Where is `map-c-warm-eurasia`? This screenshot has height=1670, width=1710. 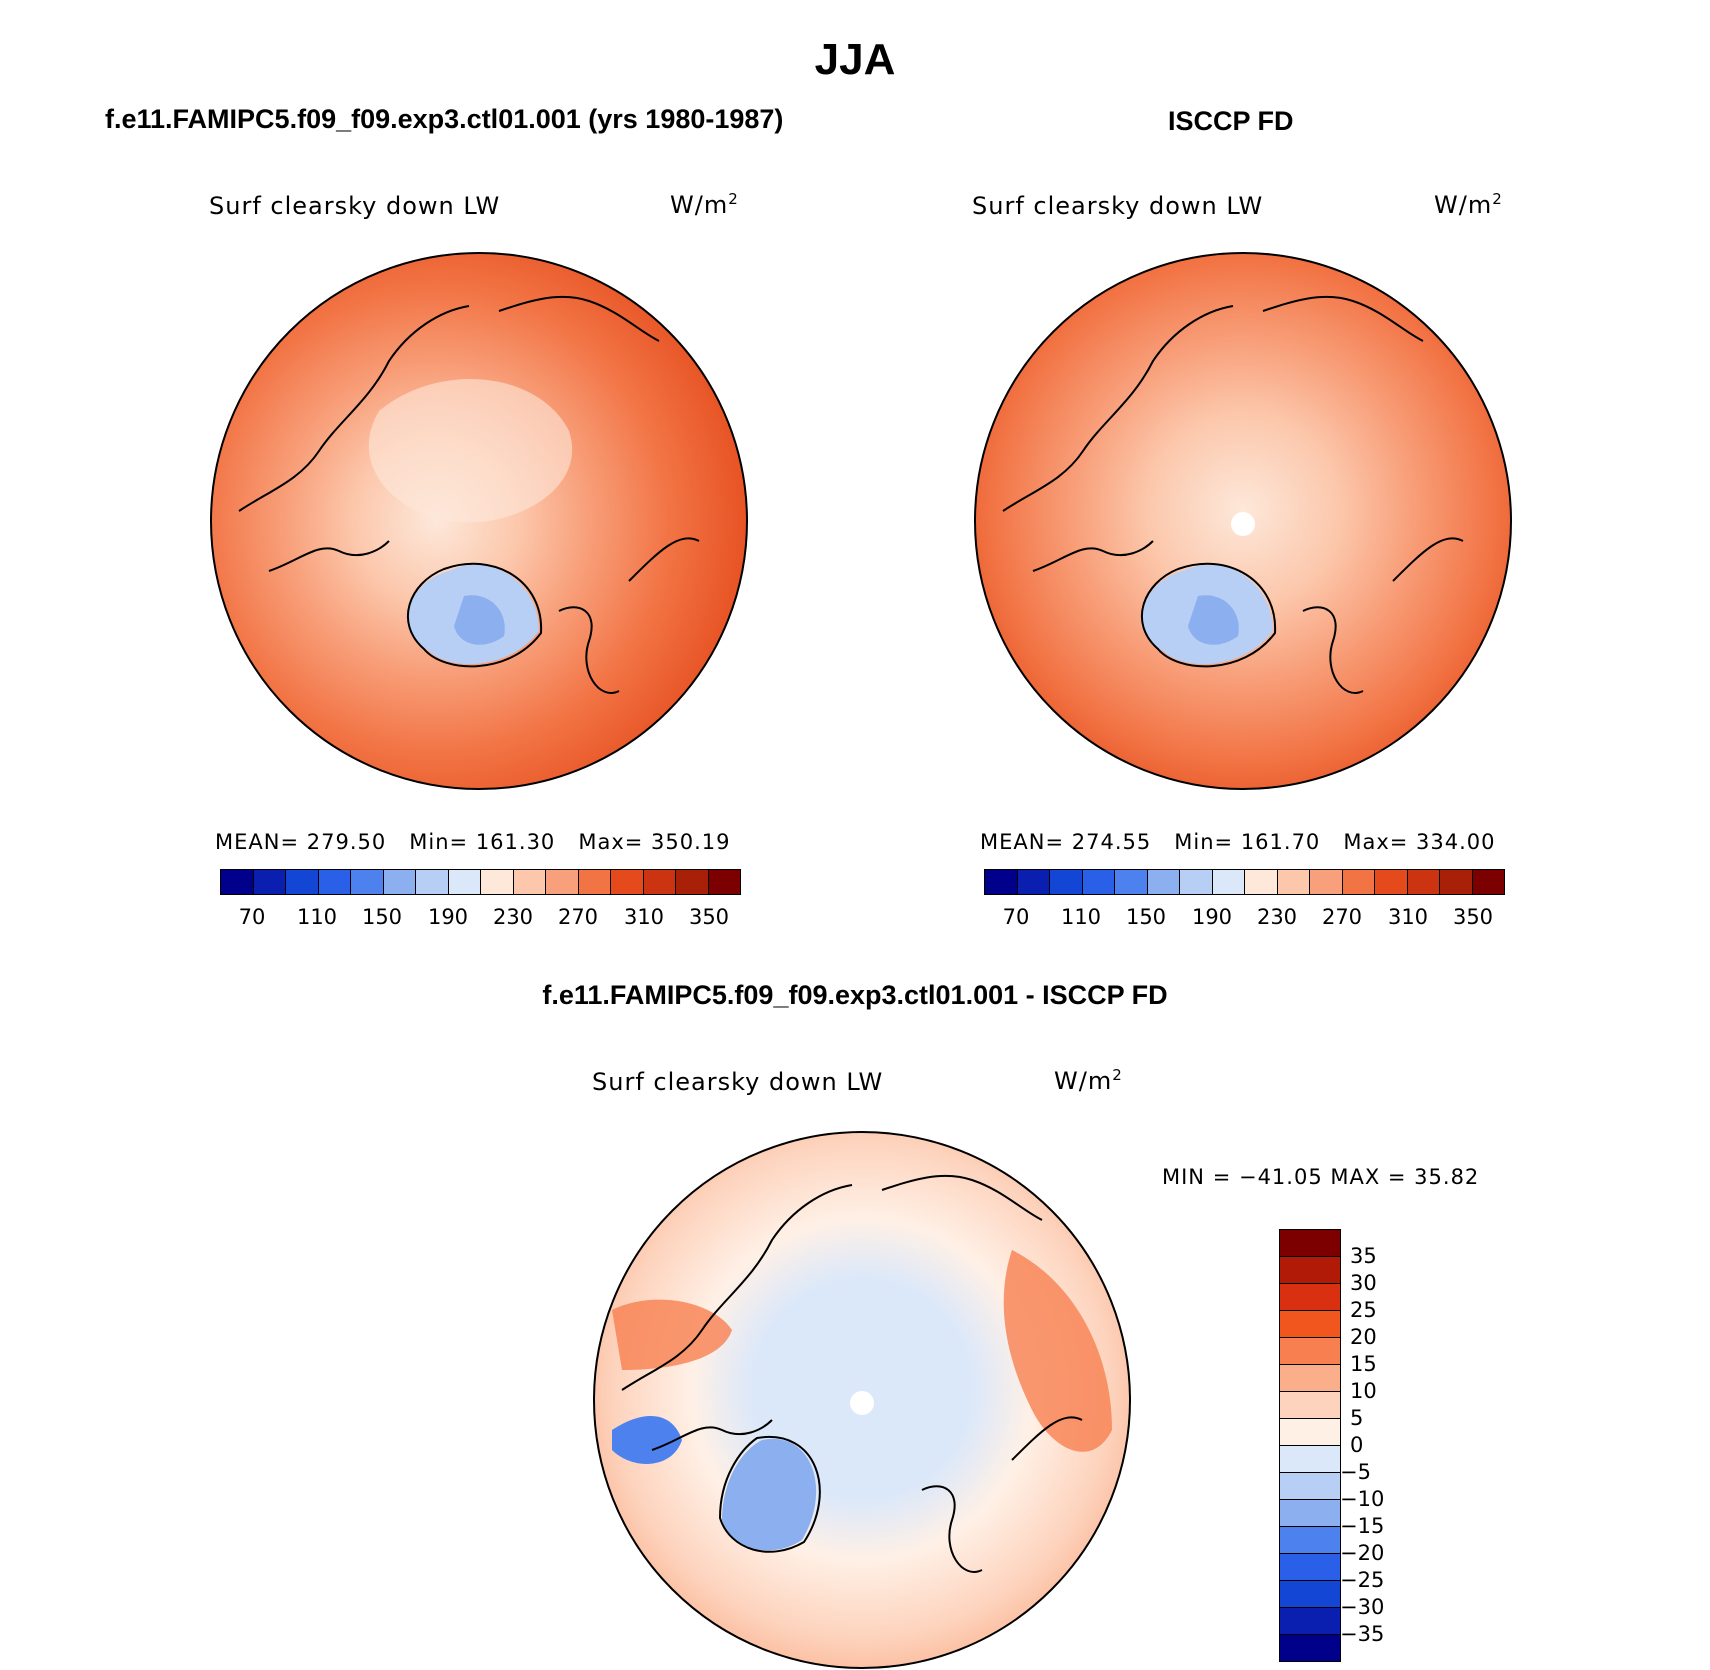 map-c-warm-eurasia is located at coordinates (1057, 1351).